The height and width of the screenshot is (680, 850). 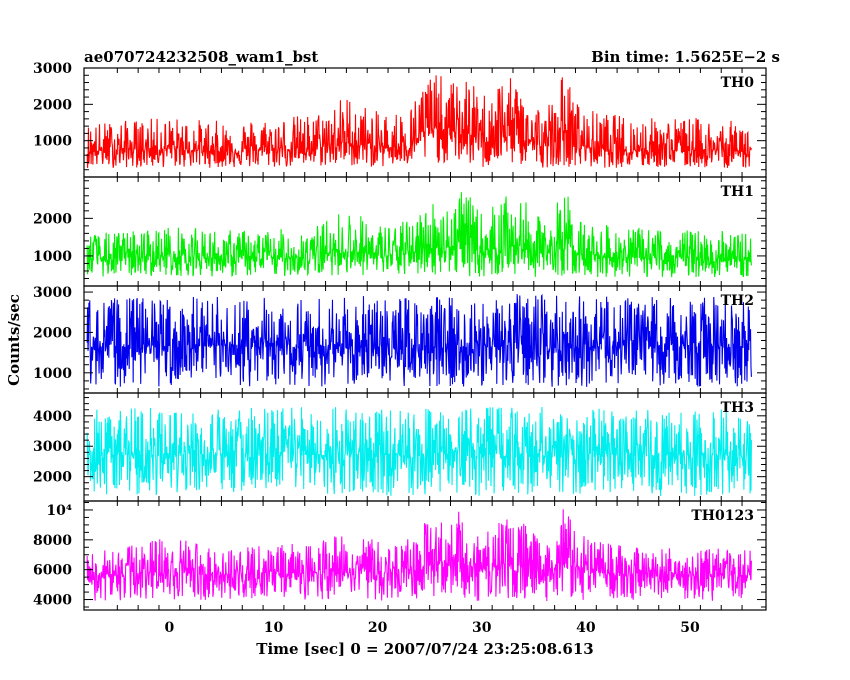 I want to click on panel-th1: 1000 2000 TH1, so click(x=400, y=231).